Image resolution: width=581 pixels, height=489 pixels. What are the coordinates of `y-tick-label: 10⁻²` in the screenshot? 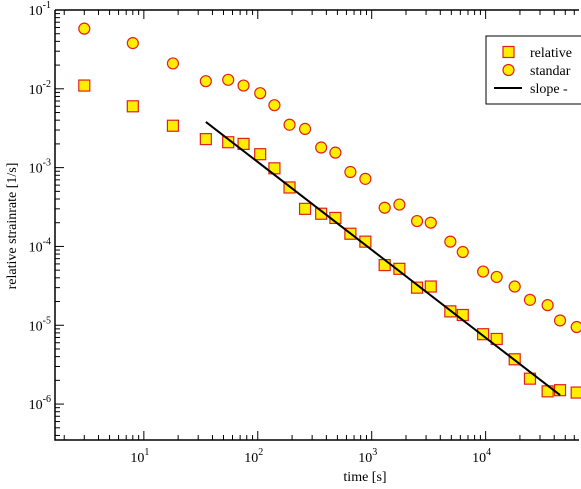 It's located at (40, 88).